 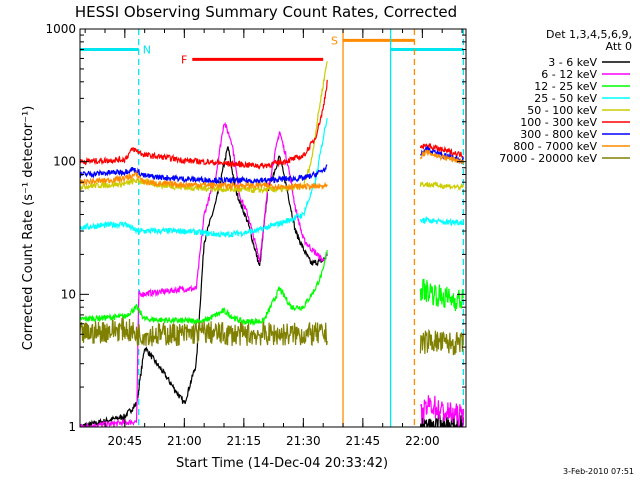 I want to click on legend-label: 100 - 300 keV, so click(x=558, y=122).